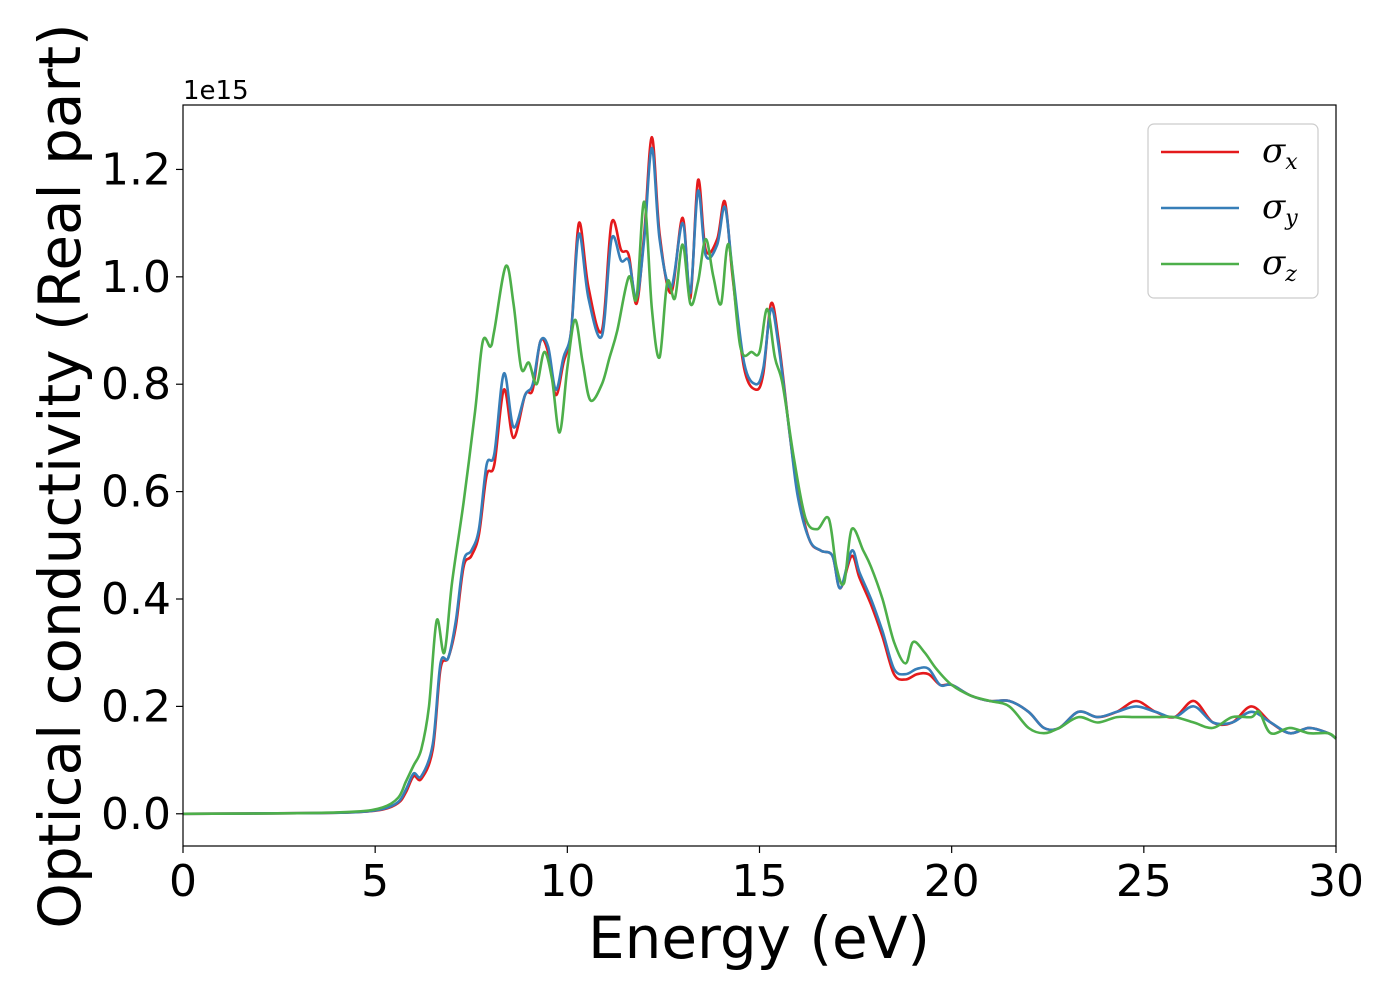  Describe the element at coordinates (136, 814) in the screenshot. I see `y-tick-label: 0.0` at that location.